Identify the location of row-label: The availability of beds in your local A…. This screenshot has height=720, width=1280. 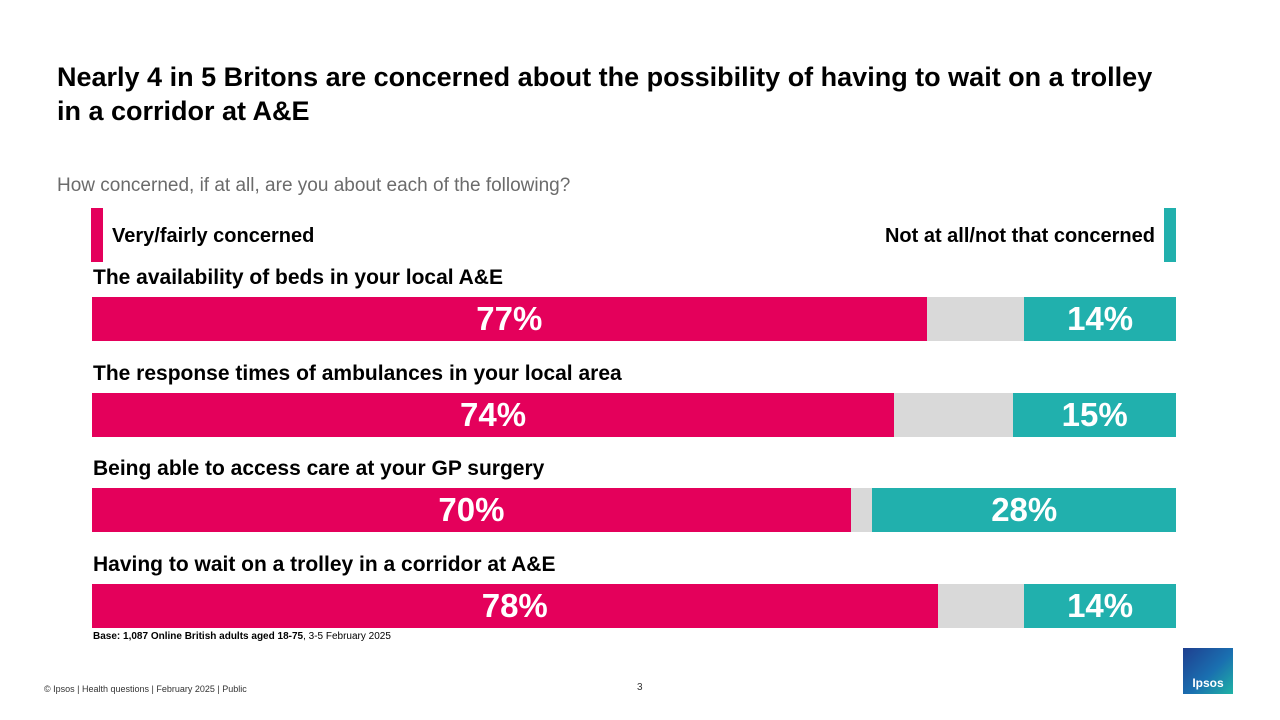
(298, 277).